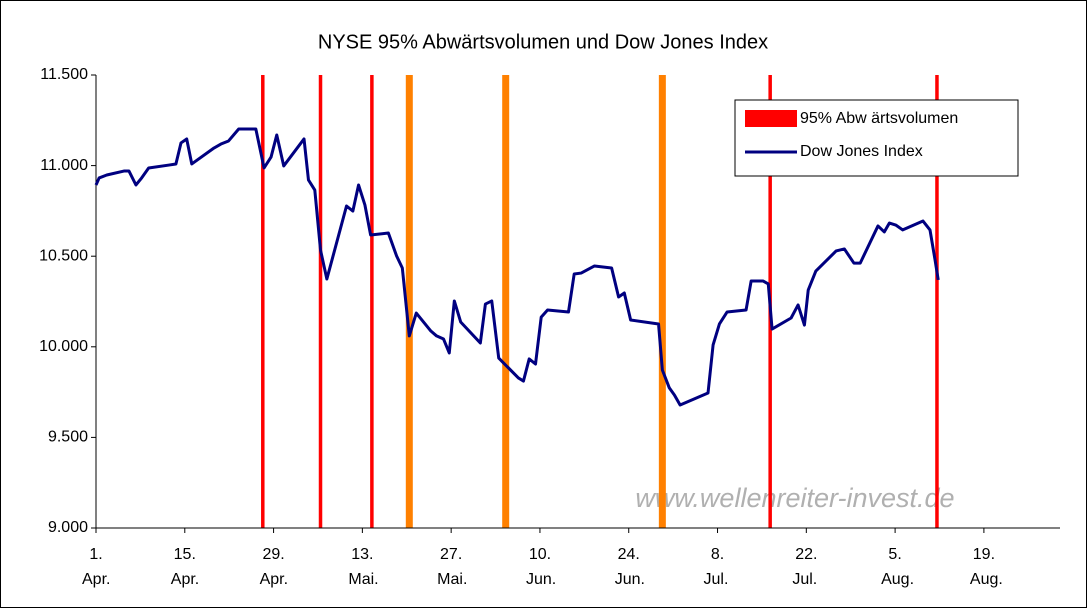  What do you see at coordinates (63, 255) in the screenshot?
I see `y-tick-label: 10.500` at bounding box center [63, 255].